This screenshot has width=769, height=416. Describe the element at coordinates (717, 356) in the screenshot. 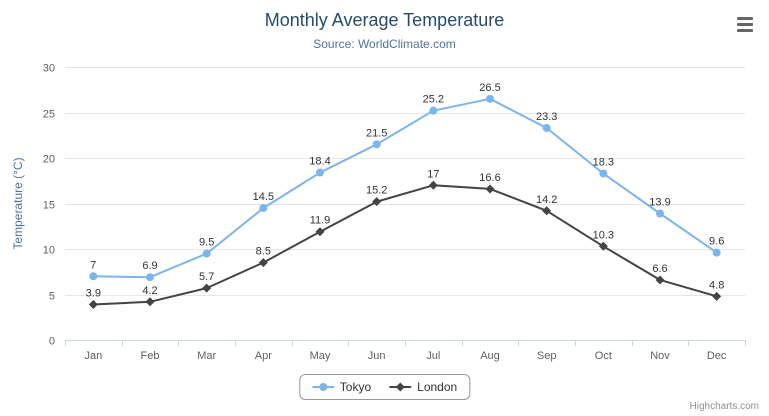

I see `x-tick-label: Dec` at that location.